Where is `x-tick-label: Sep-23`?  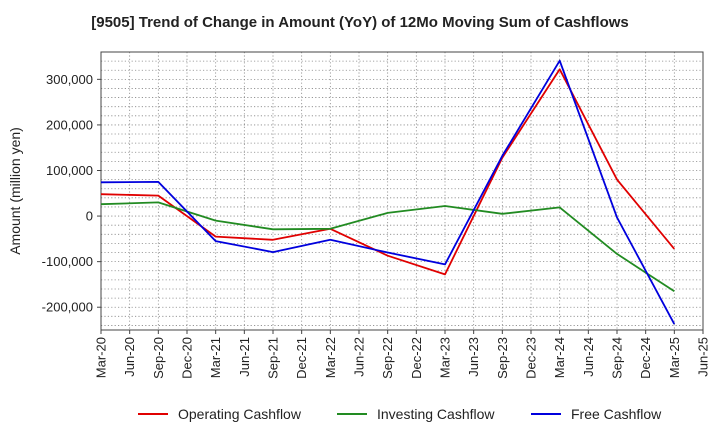
x-tick-label: Sep-23 is located at coordinates (502, 358).